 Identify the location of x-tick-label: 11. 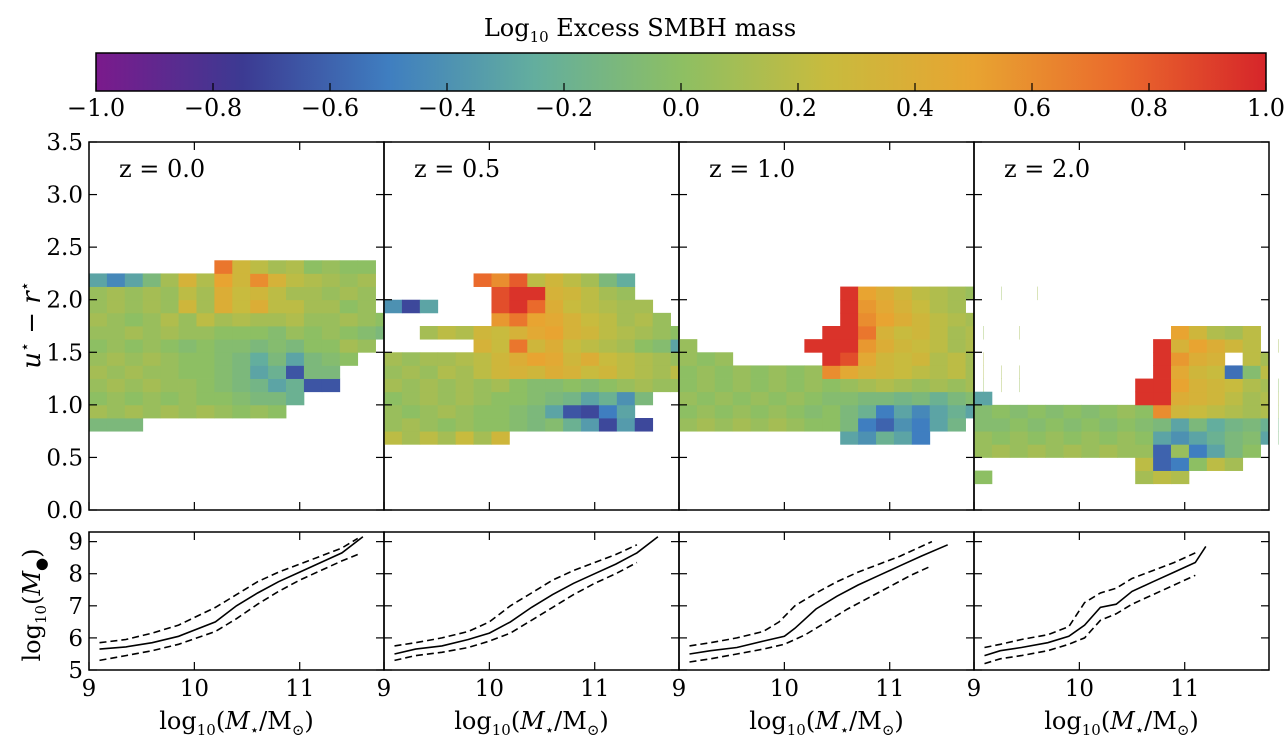
(594, 689).